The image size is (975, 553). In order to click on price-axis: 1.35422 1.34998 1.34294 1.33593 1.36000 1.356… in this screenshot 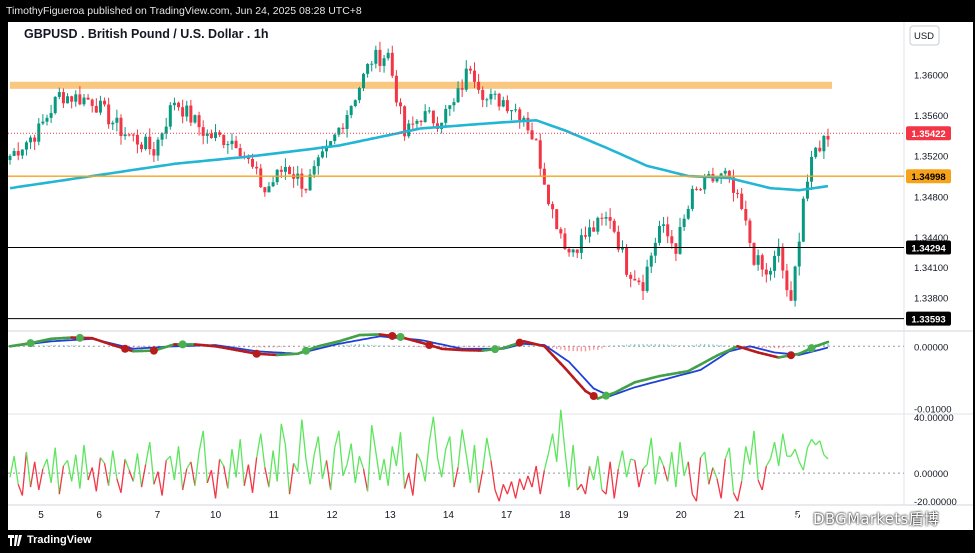, I will do `click(928, 198)`.